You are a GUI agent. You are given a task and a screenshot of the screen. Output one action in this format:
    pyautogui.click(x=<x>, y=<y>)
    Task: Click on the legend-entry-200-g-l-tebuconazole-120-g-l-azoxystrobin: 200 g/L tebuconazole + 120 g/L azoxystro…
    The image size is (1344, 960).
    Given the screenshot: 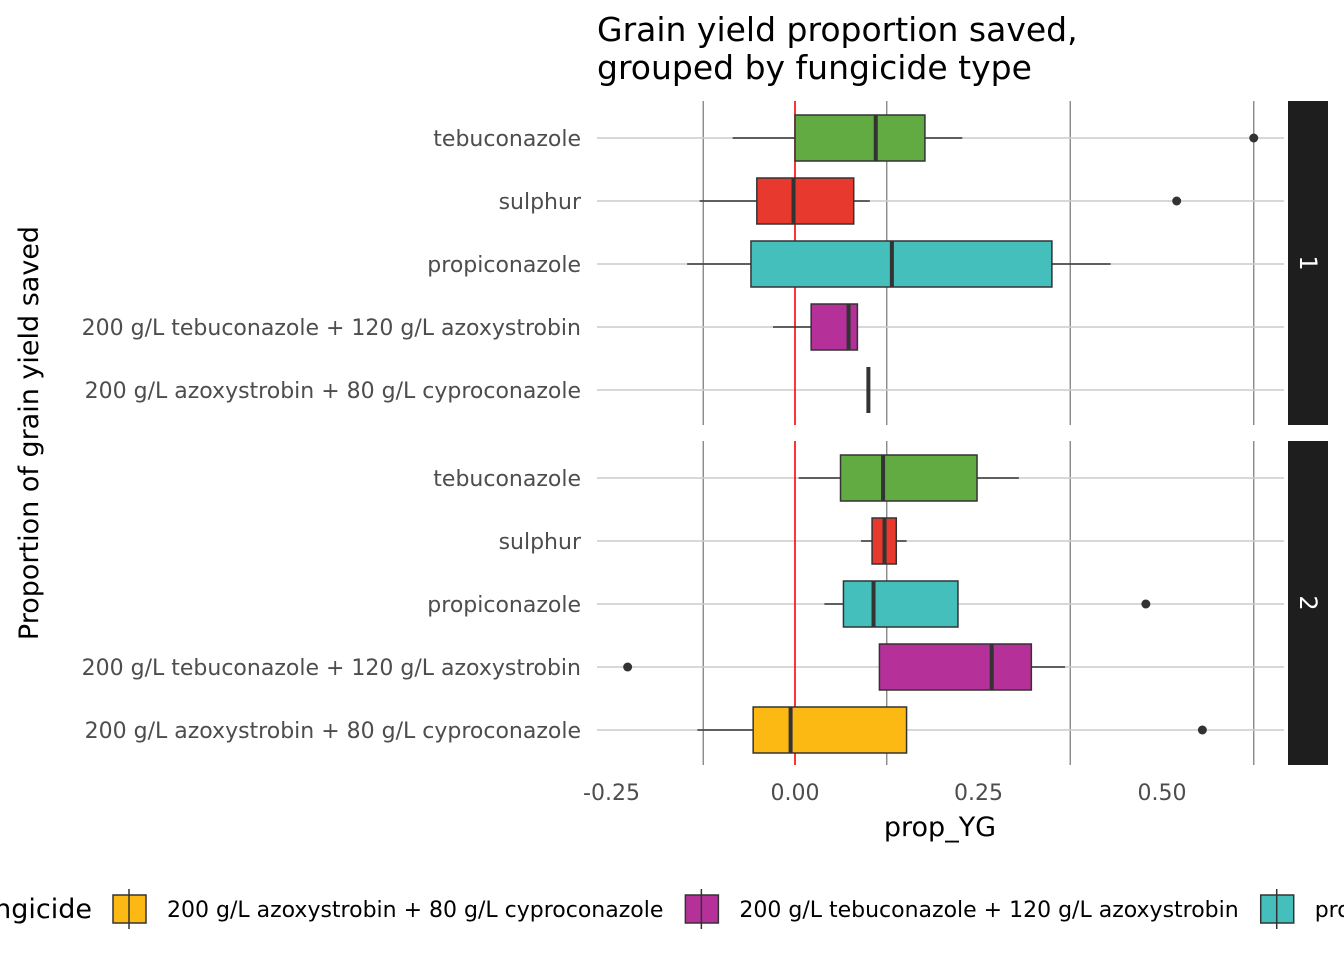 What is the action you would take?
    pyautogui.click(x=961, y=909)
    